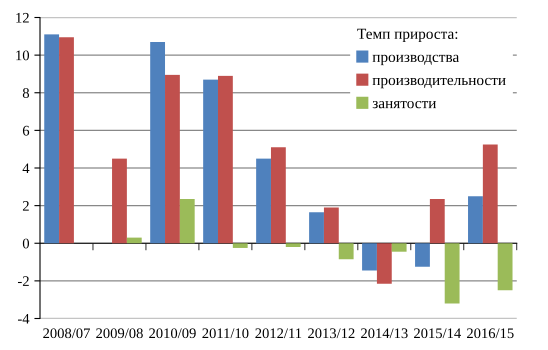 The image size is (548, 350). What do you see at coordinates (439, 83) in the screenshot?
I see `legend-label: производительности` at bounding box center [439, 83].